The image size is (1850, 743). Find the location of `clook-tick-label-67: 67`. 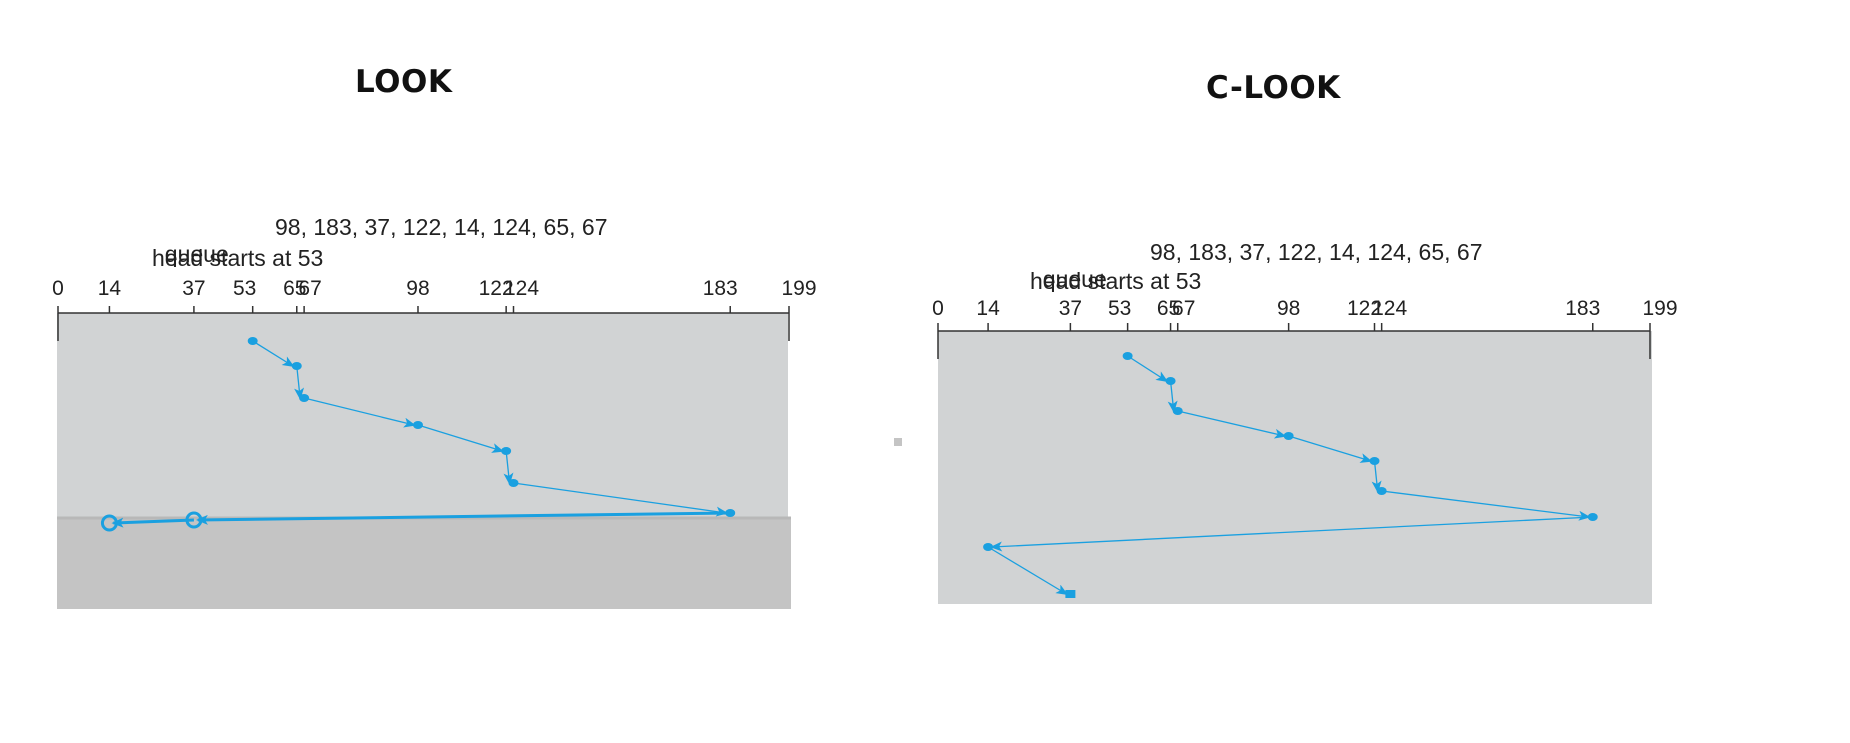

clook-tick-label-67: 67 is located at coordinates (1183, 308).